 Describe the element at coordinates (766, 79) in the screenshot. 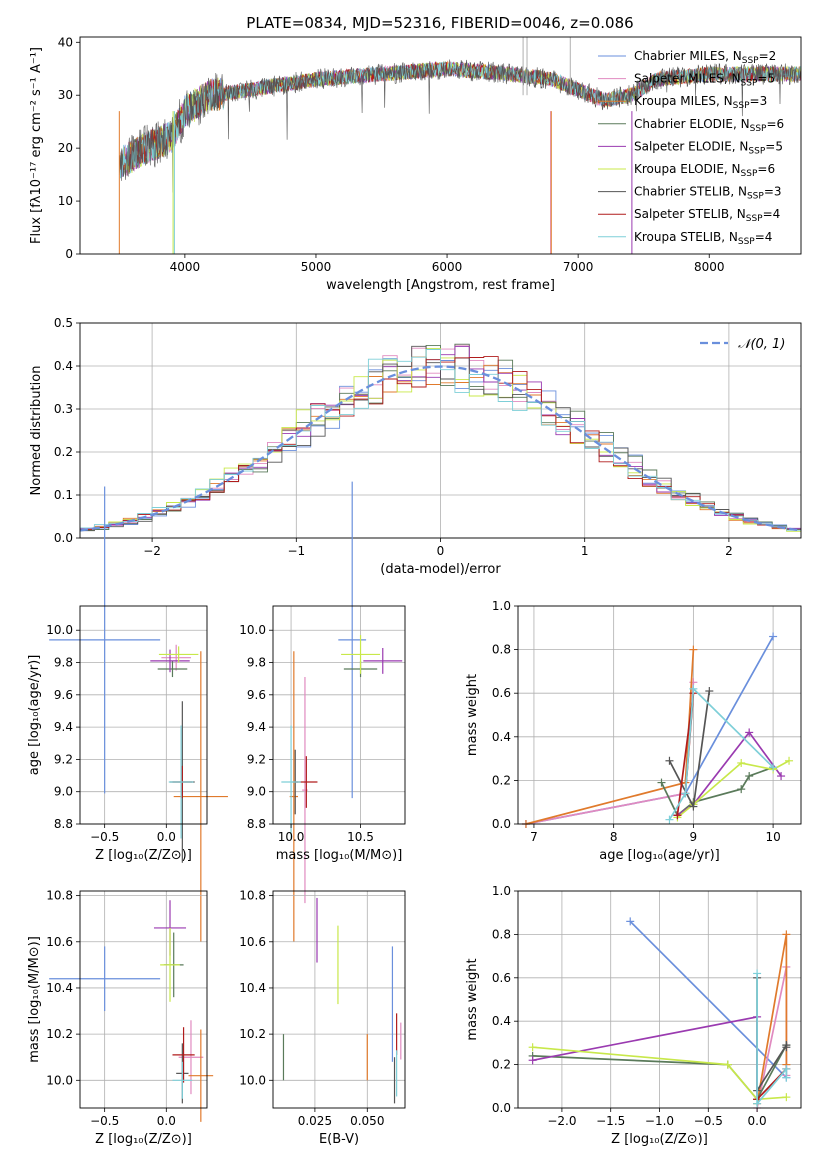

I see `legend-label-value: =5` at that location.